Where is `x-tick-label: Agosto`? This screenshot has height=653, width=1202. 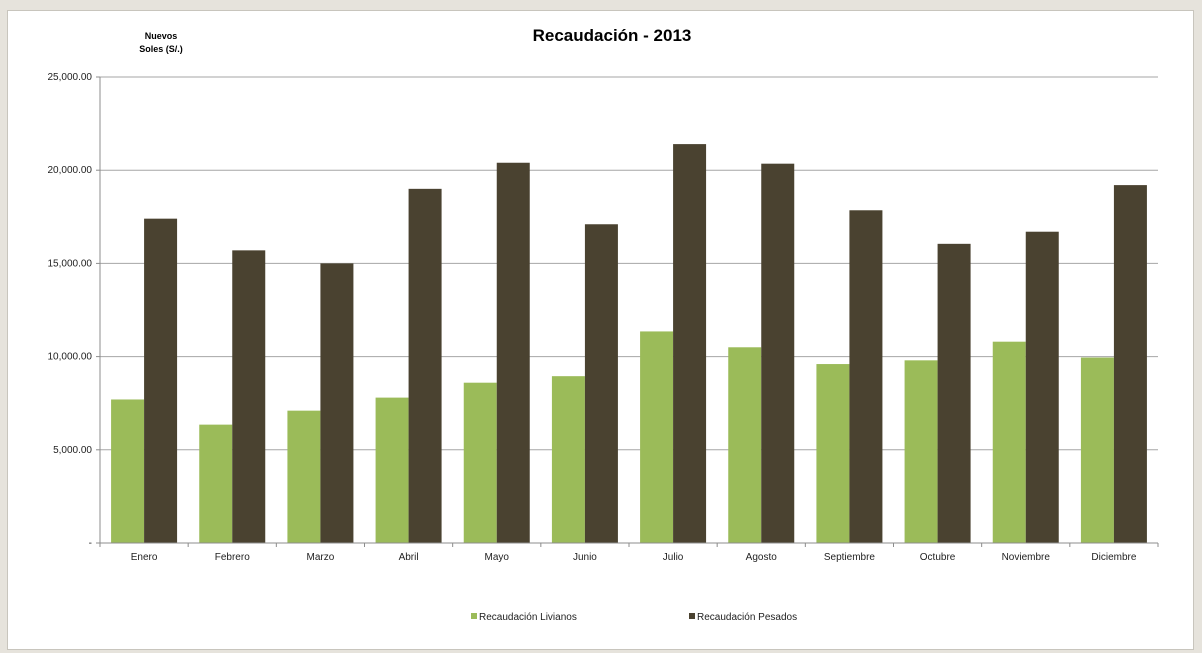 x-tick-label: Agosto is located at coordinates (762, 557).